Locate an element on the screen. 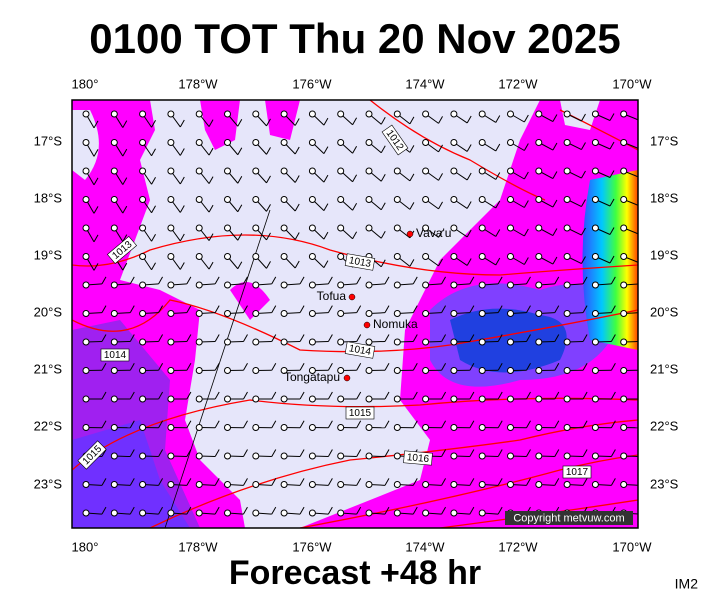 The width and height of the screenshot is (711, 600). isobar-value: 1016 is located at coordinates (418, 458).